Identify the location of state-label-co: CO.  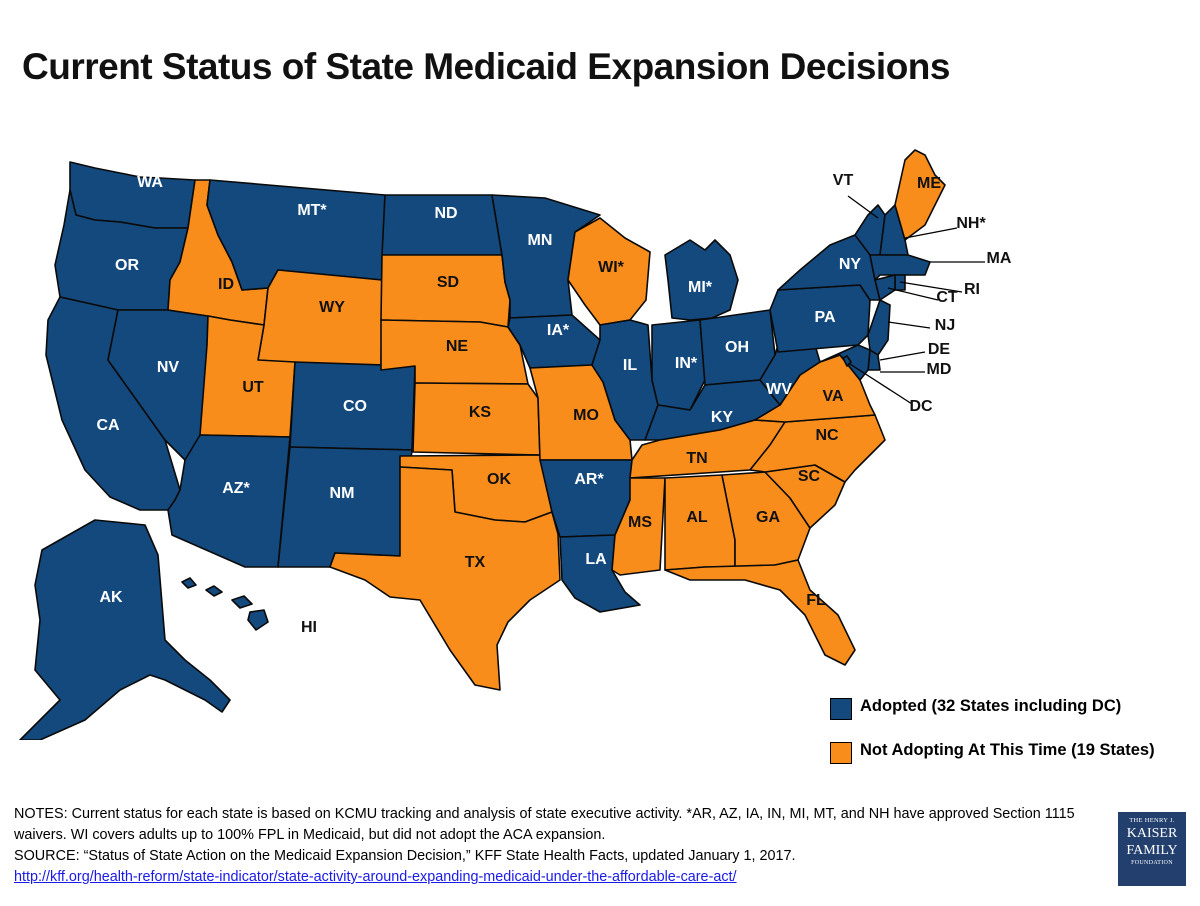
(355, 406).